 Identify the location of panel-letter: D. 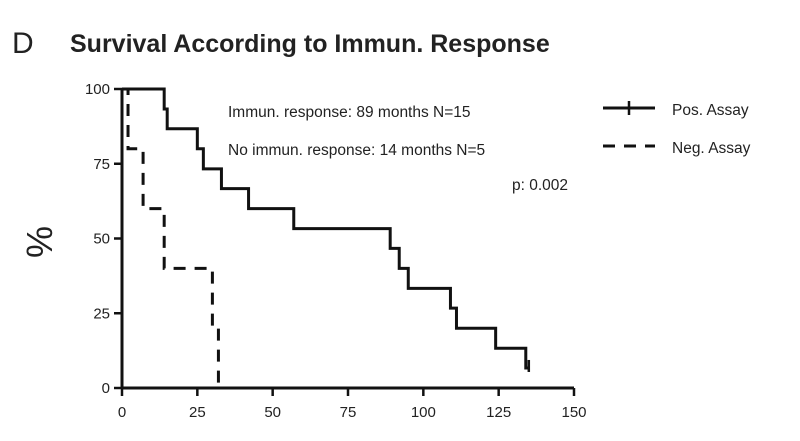
(23, 43).